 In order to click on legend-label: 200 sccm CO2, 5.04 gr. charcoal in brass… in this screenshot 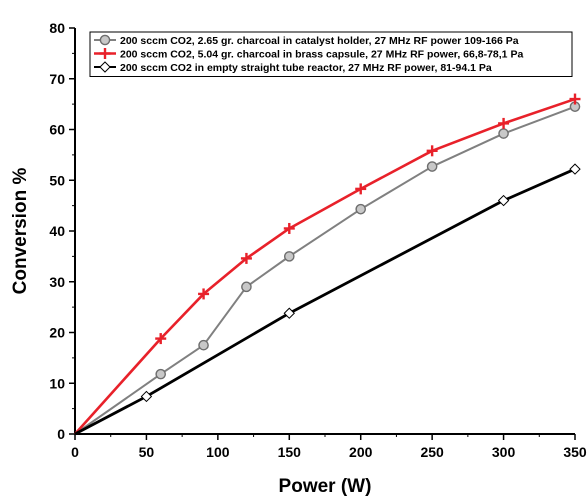, I will do `click(321, 55)`.